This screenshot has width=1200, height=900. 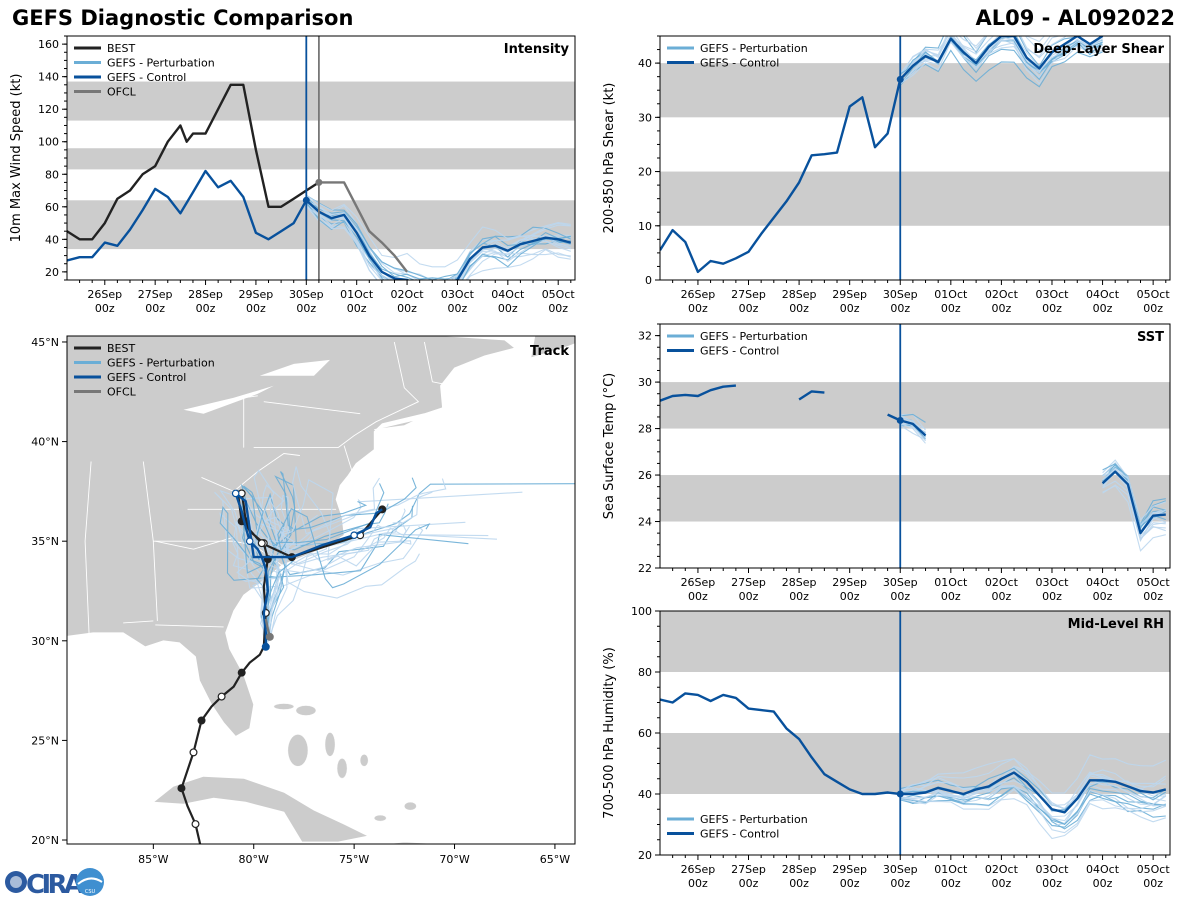 I want to click on intensity-perturbation-line, so click(x=438, y=242).